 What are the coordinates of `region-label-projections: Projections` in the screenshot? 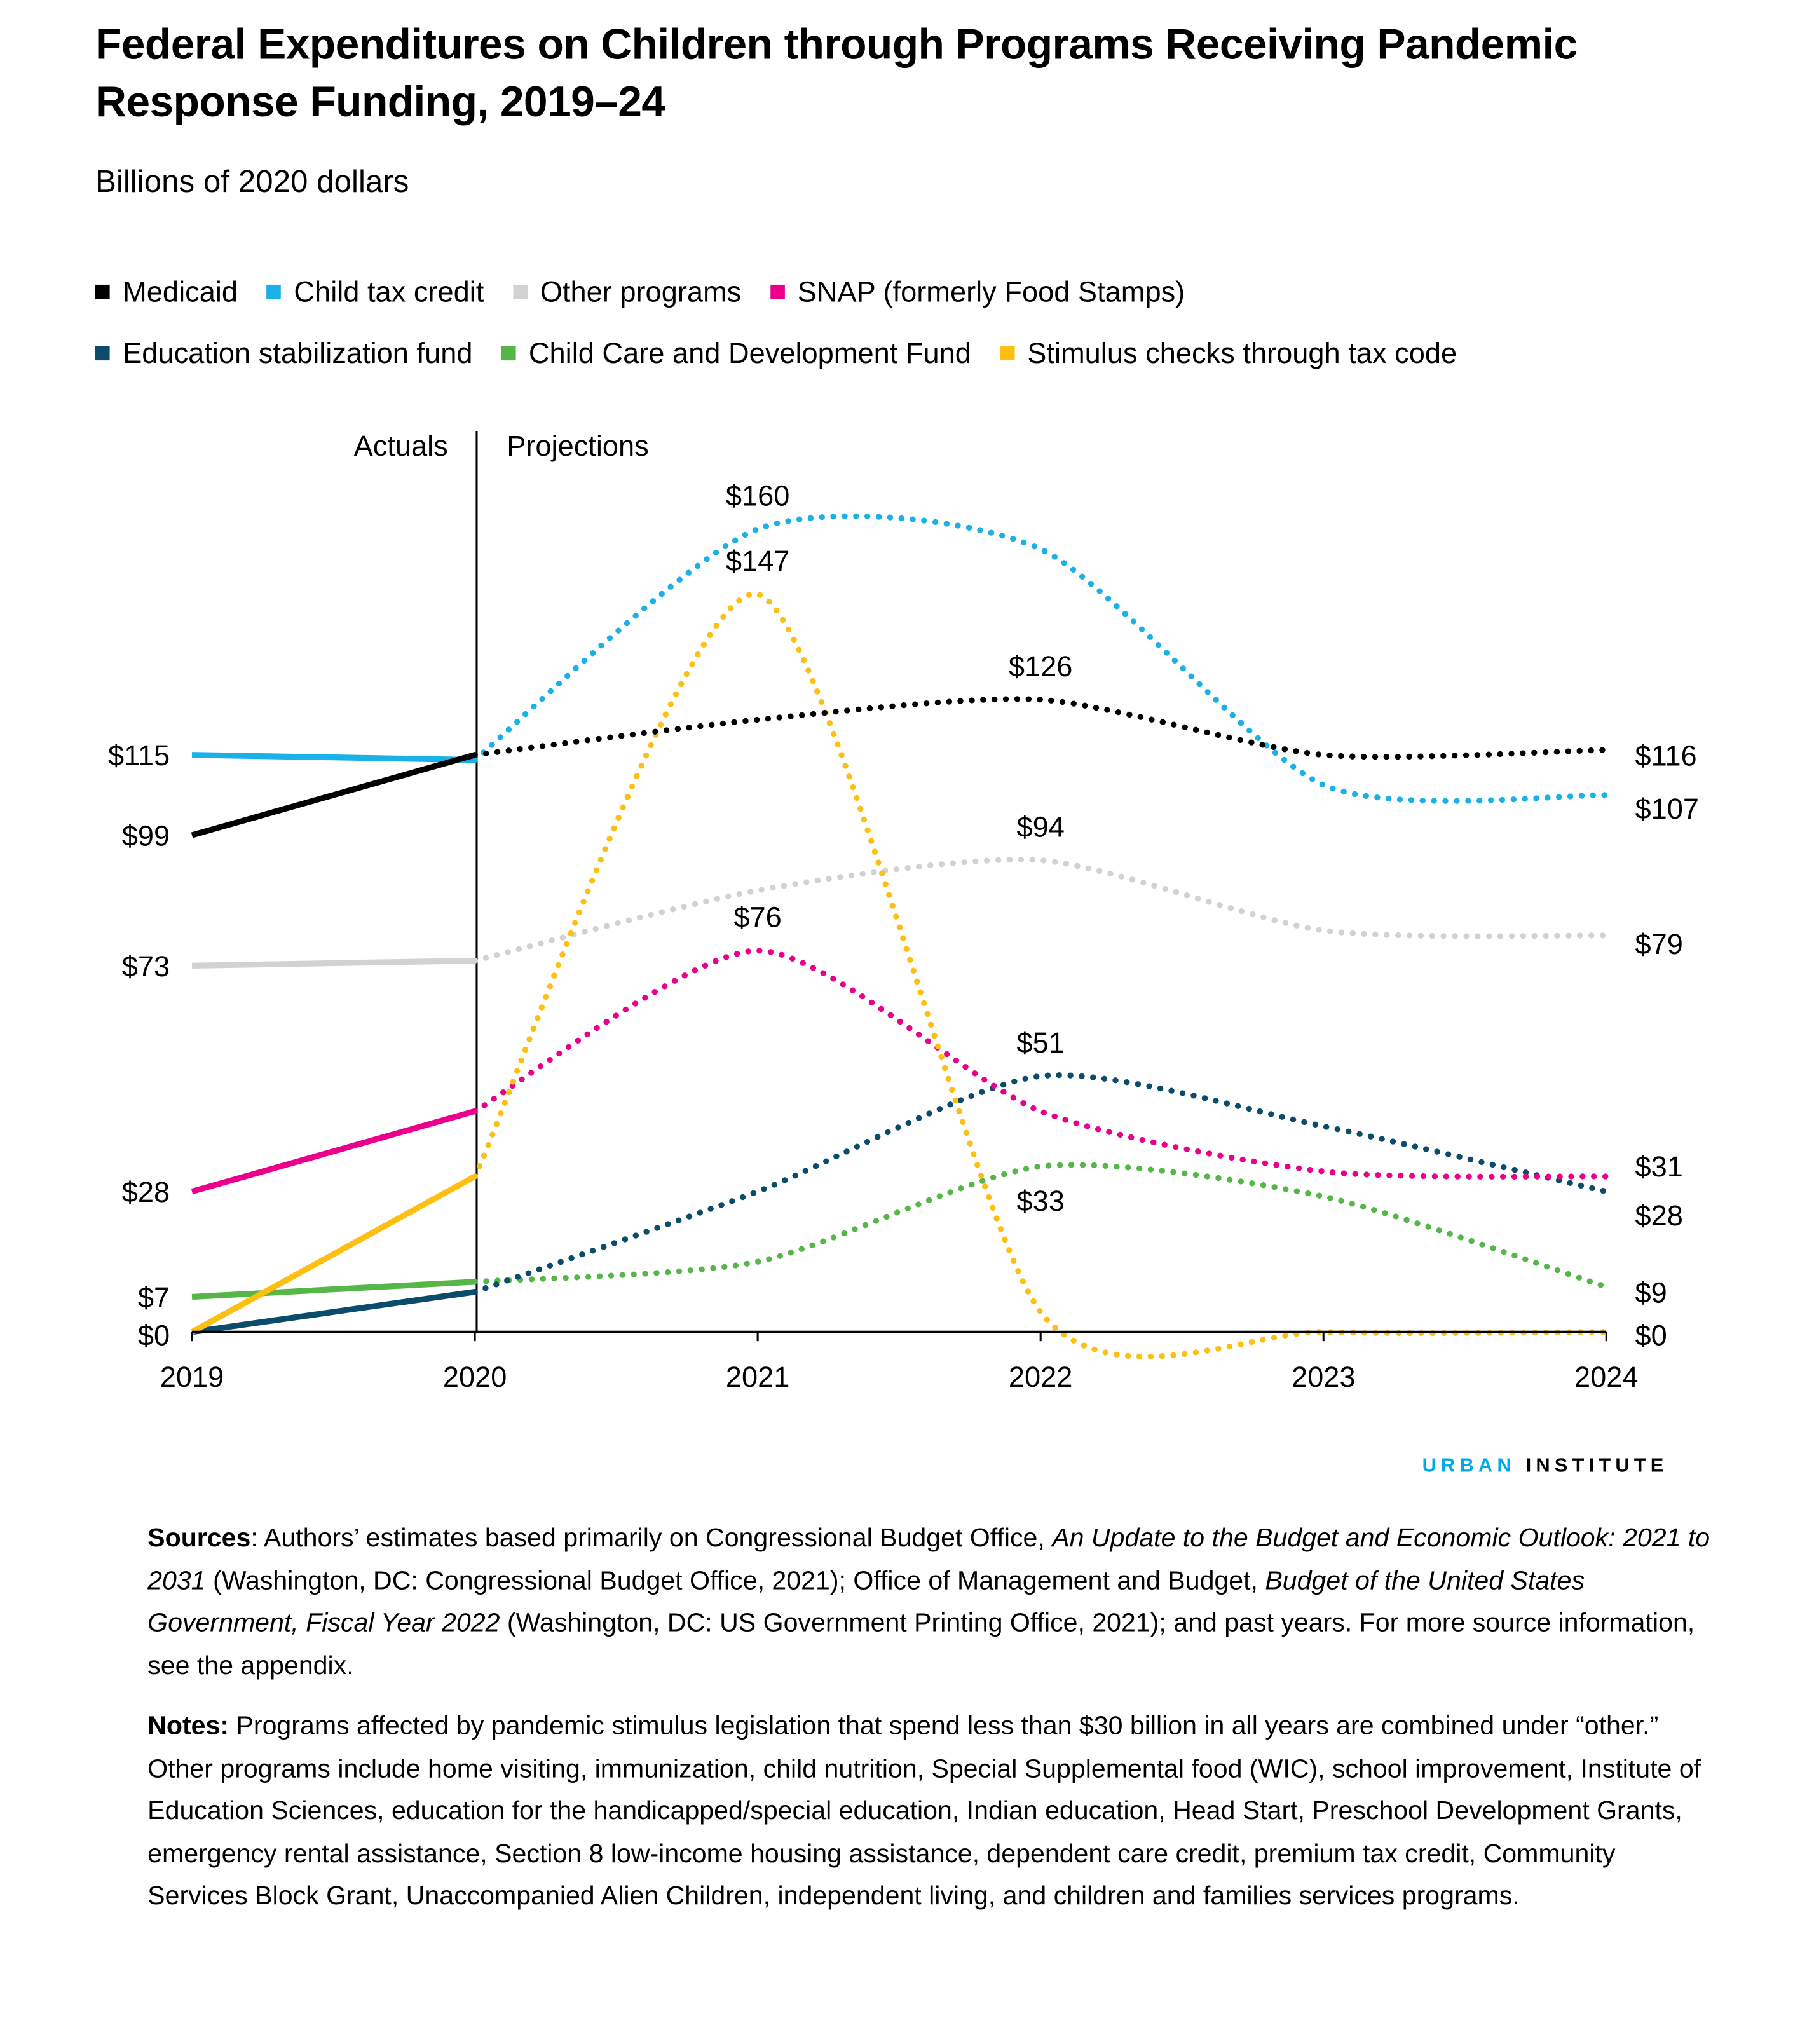 It's located at (578, 446).